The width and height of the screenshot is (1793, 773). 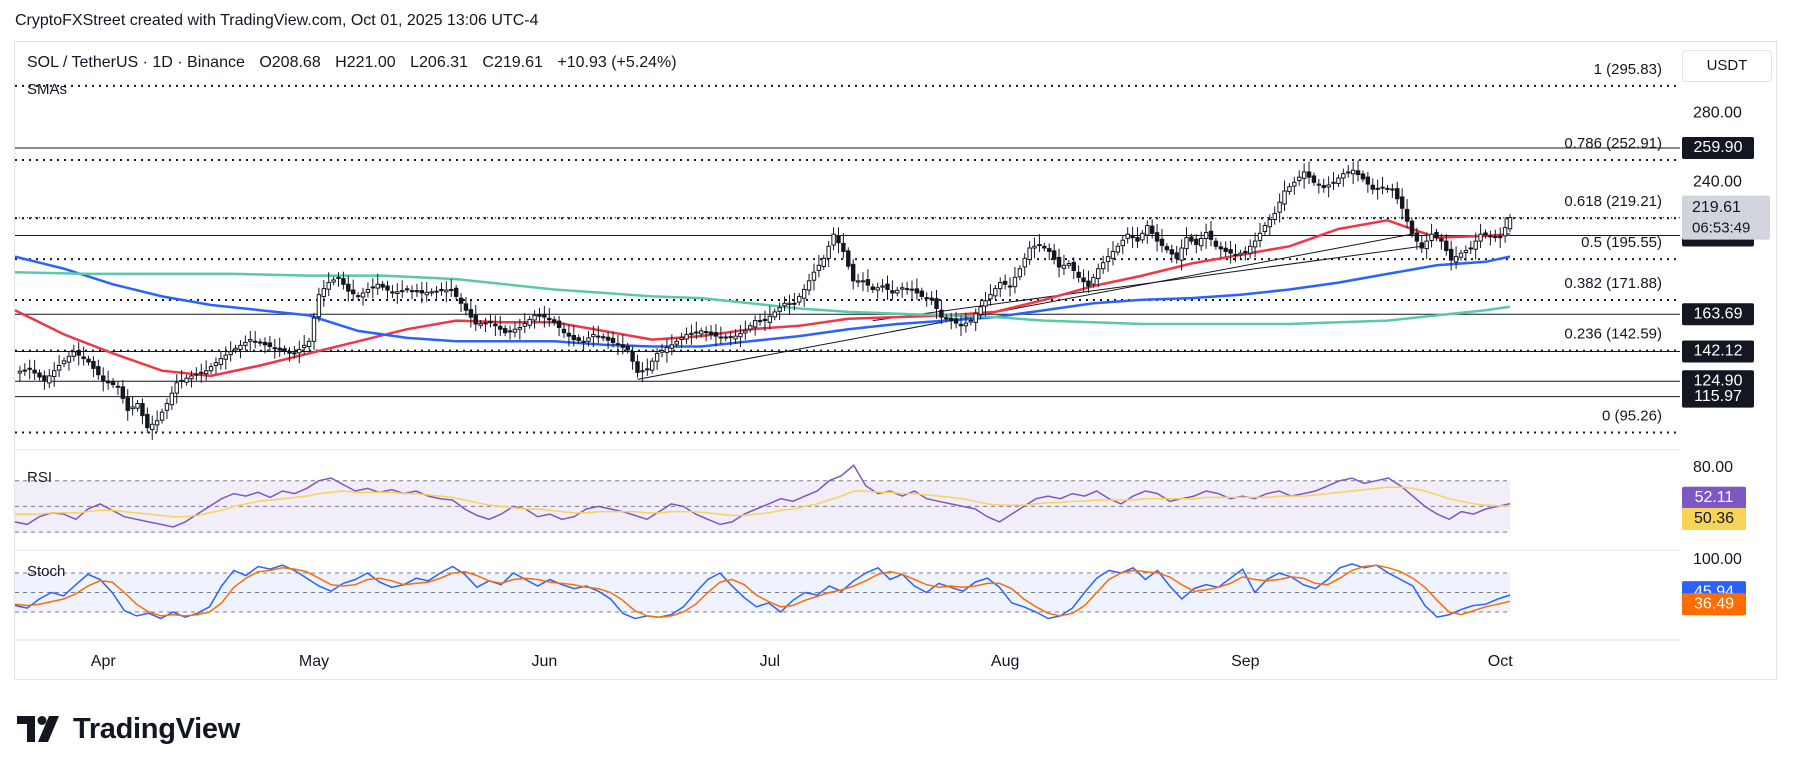 I want to click on last-price-badge, so click(x=1726, y=217).